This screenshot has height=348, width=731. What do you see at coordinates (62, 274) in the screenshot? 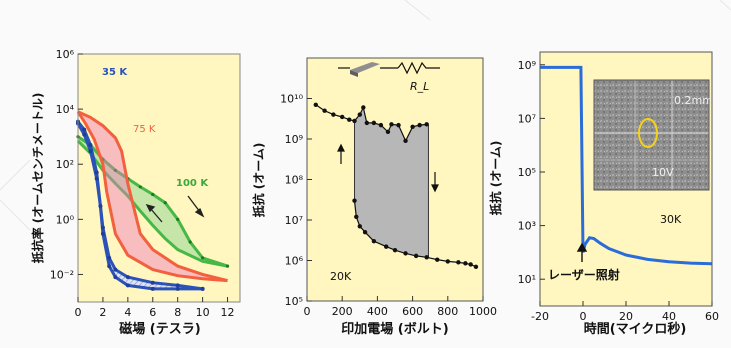
I see `y-tick-label: 10⁻²` at bounding box center [62, 274].